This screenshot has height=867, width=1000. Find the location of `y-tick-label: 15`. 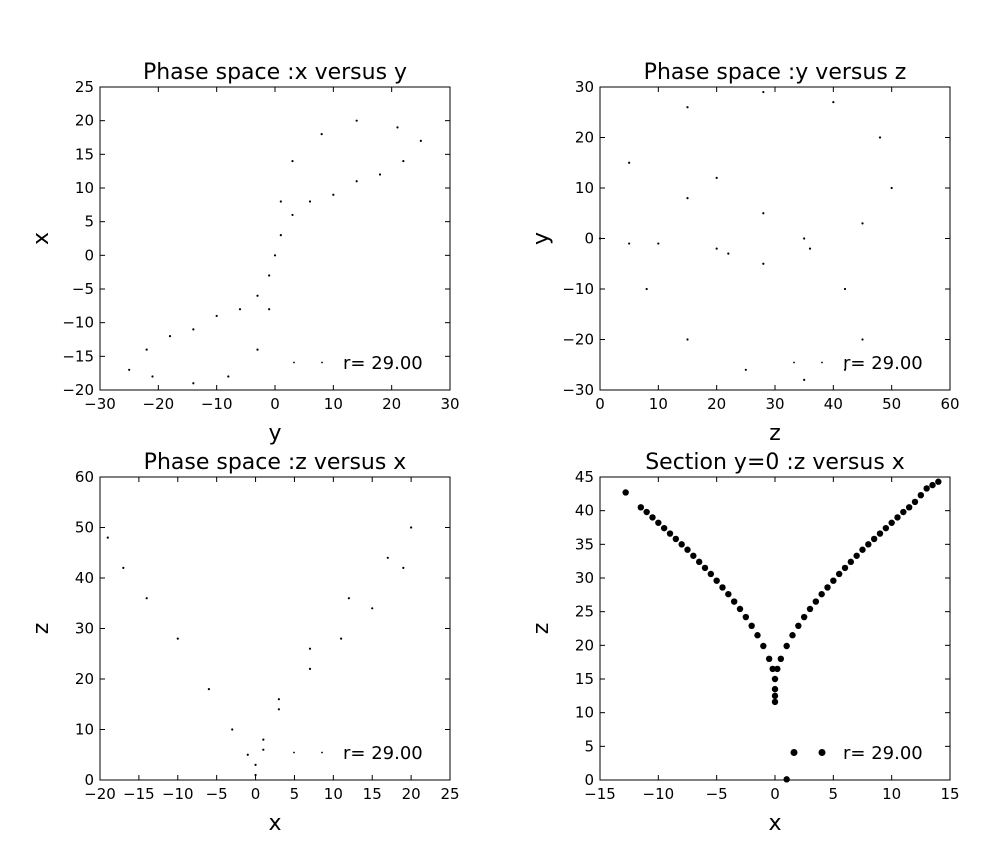

y-tick-label: 15 is located at coordinates (584, 679).